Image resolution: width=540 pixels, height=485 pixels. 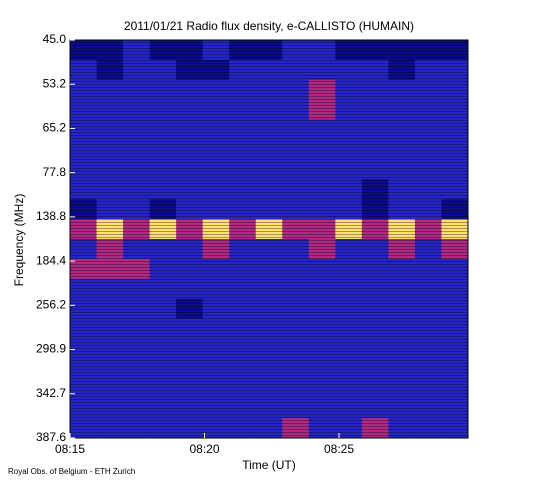 I want to click on x-tick-label: 08:25, so click(x=339, y=449).